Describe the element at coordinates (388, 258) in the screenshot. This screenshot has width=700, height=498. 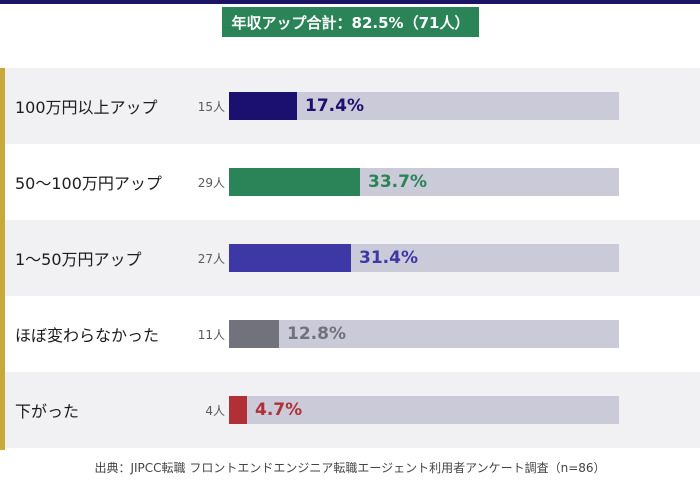
I see `value-label: 31.4%` at that location.